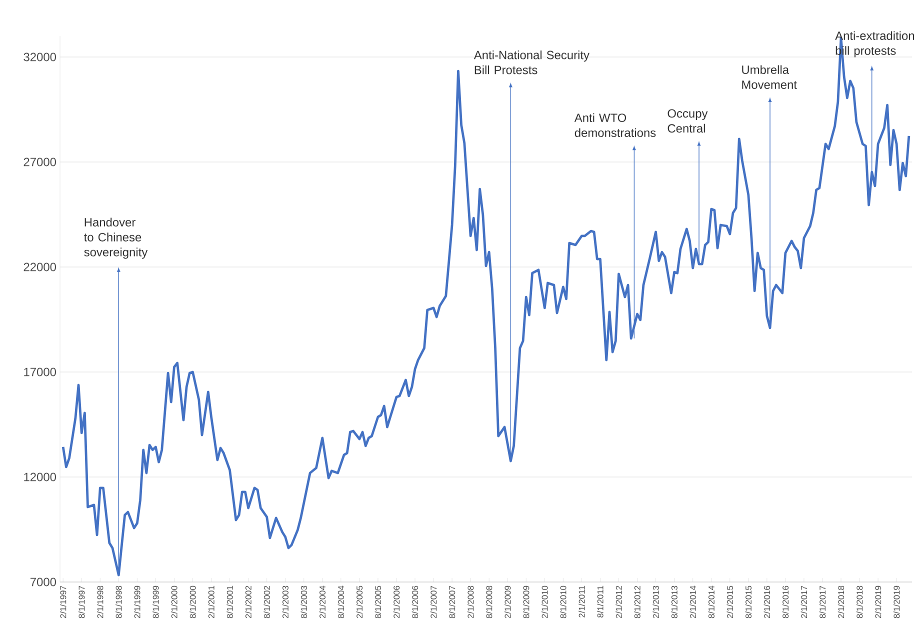  Describe the element at coordinates (229, 602) in the screenshot. I see `x-tick-label: 8/1/2001` at that location.